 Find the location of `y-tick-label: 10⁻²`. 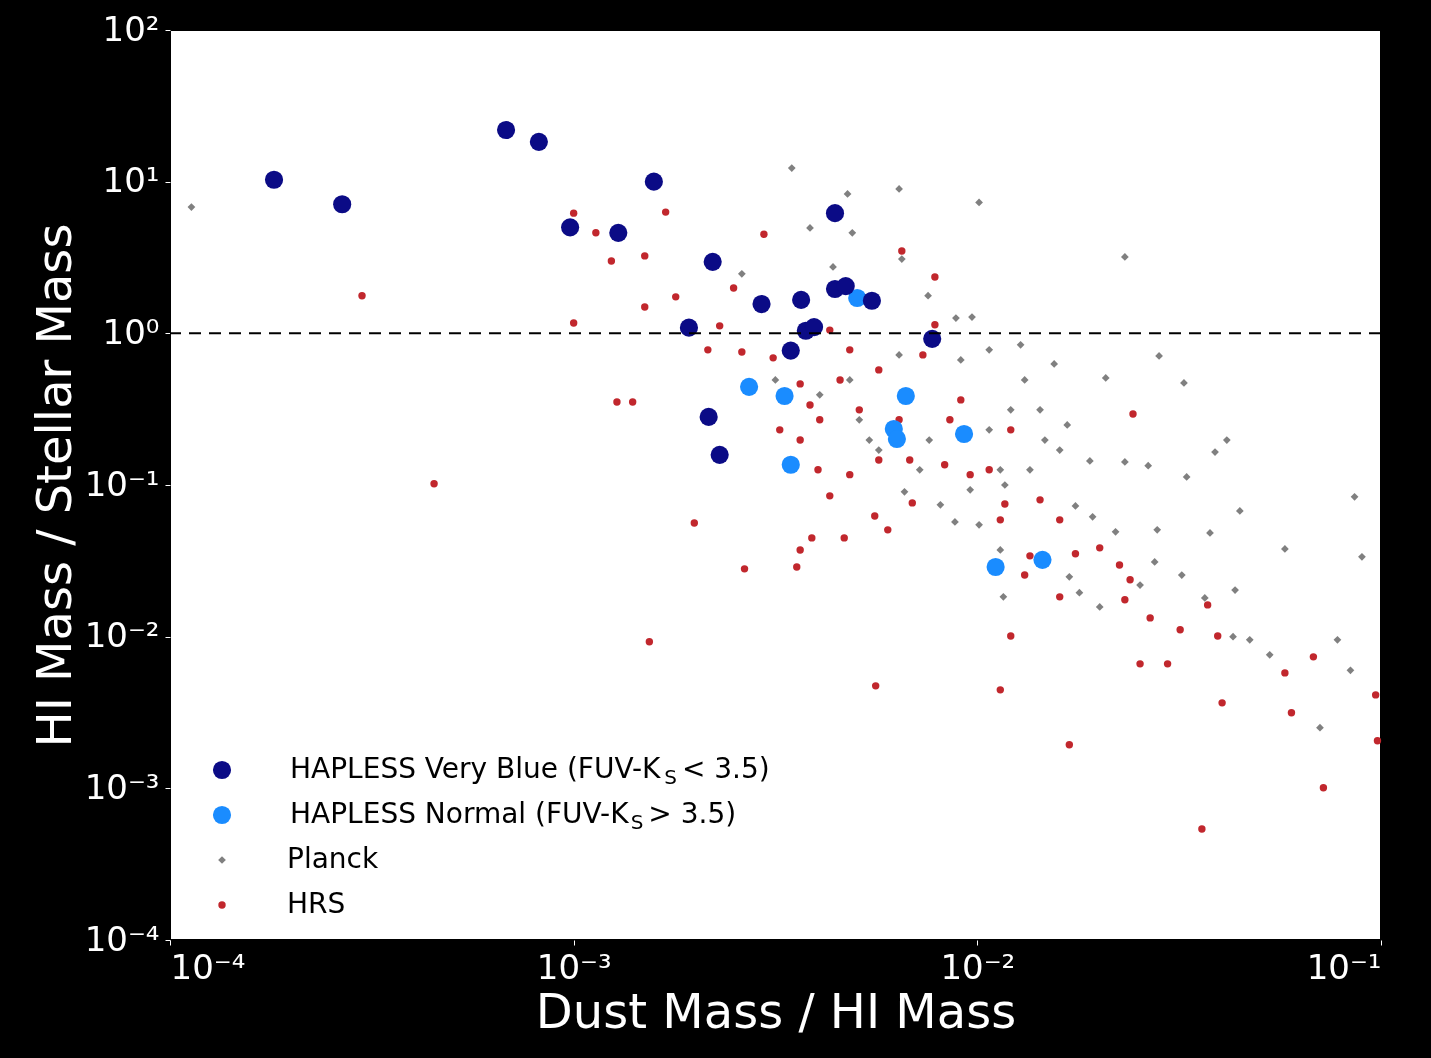

y-tick-label: 10⁻² is located at coordinates (122, 635).